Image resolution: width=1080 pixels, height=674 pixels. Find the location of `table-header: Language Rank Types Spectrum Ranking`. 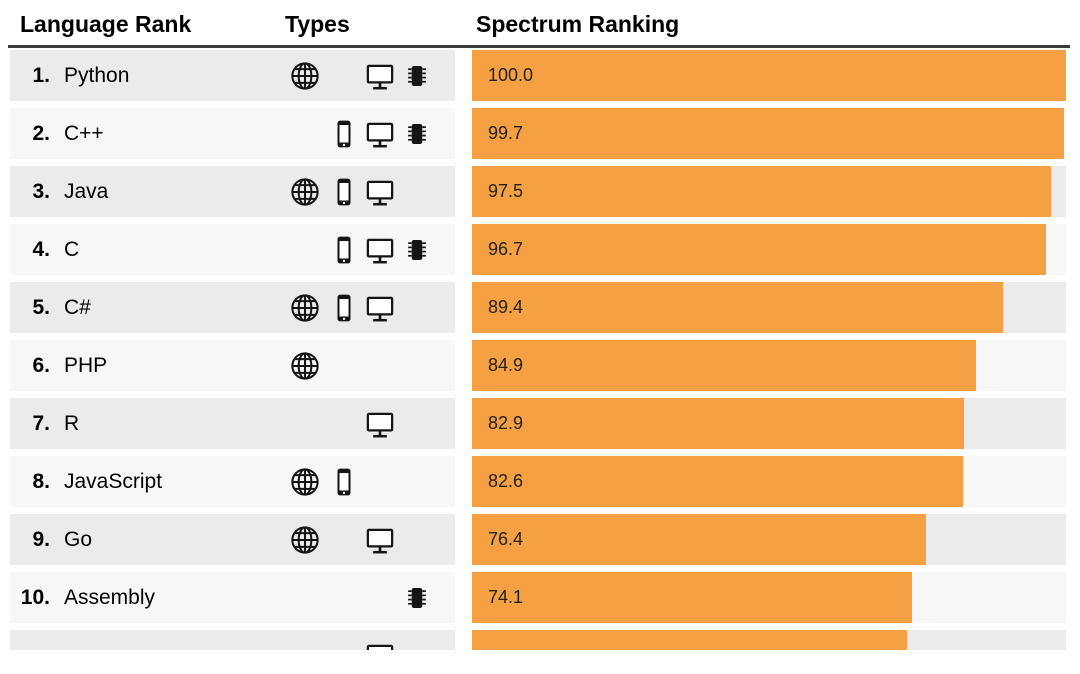

table-header: Language Rank Types Spectrum Ranking is located at coordinates (539, 25).